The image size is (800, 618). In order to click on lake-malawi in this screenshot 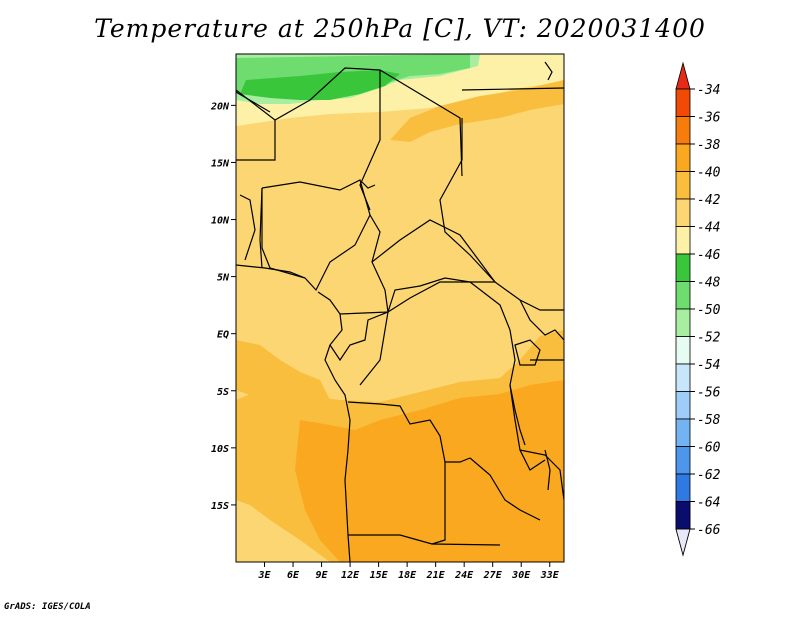, I will do `click(547, 470)`.